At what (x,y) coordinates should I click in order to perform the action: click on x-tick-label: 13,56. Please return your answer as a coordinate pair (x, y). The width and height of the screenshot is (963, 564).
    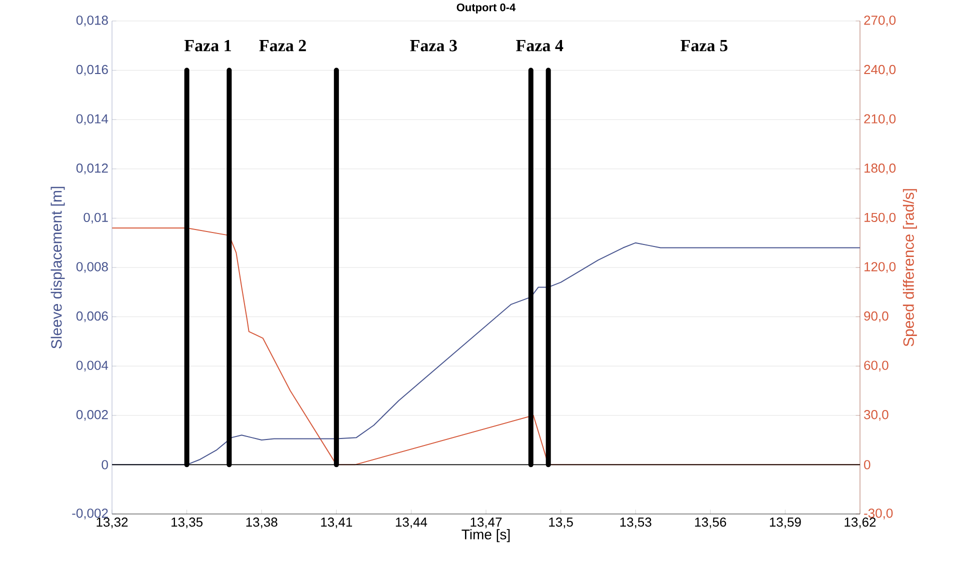
    Looking at the image, I should click on (710, 523).